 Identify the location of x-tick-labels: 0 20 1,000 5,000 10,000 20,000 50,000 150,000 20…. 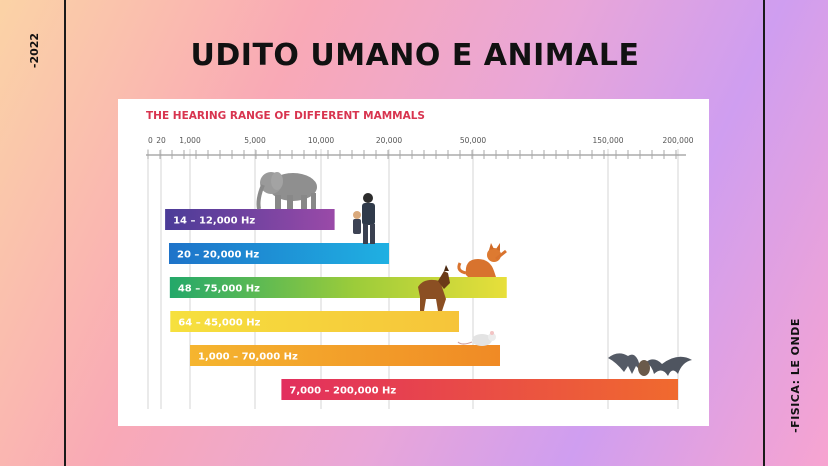
(421, 140).